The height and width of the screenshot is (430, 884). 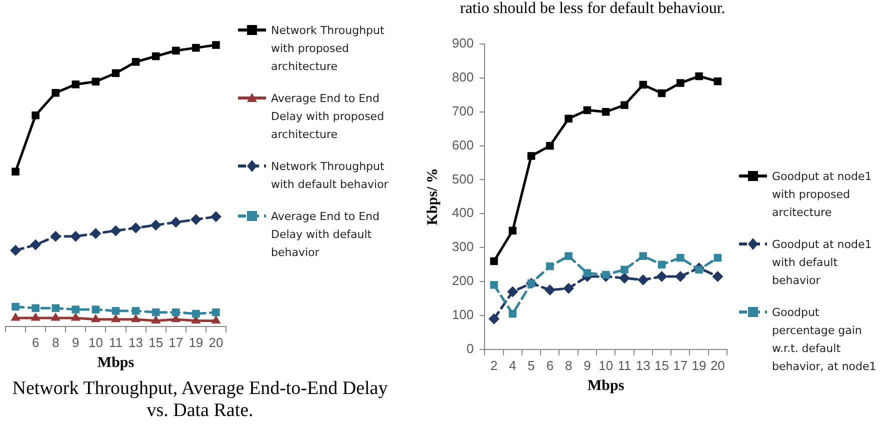 What do you see at coordinates (825, 340) in the screenshot?
I see `legend-label: Goodput percentage gain w.r.t. default behavior, at node1` at bounding box center [825, 340].